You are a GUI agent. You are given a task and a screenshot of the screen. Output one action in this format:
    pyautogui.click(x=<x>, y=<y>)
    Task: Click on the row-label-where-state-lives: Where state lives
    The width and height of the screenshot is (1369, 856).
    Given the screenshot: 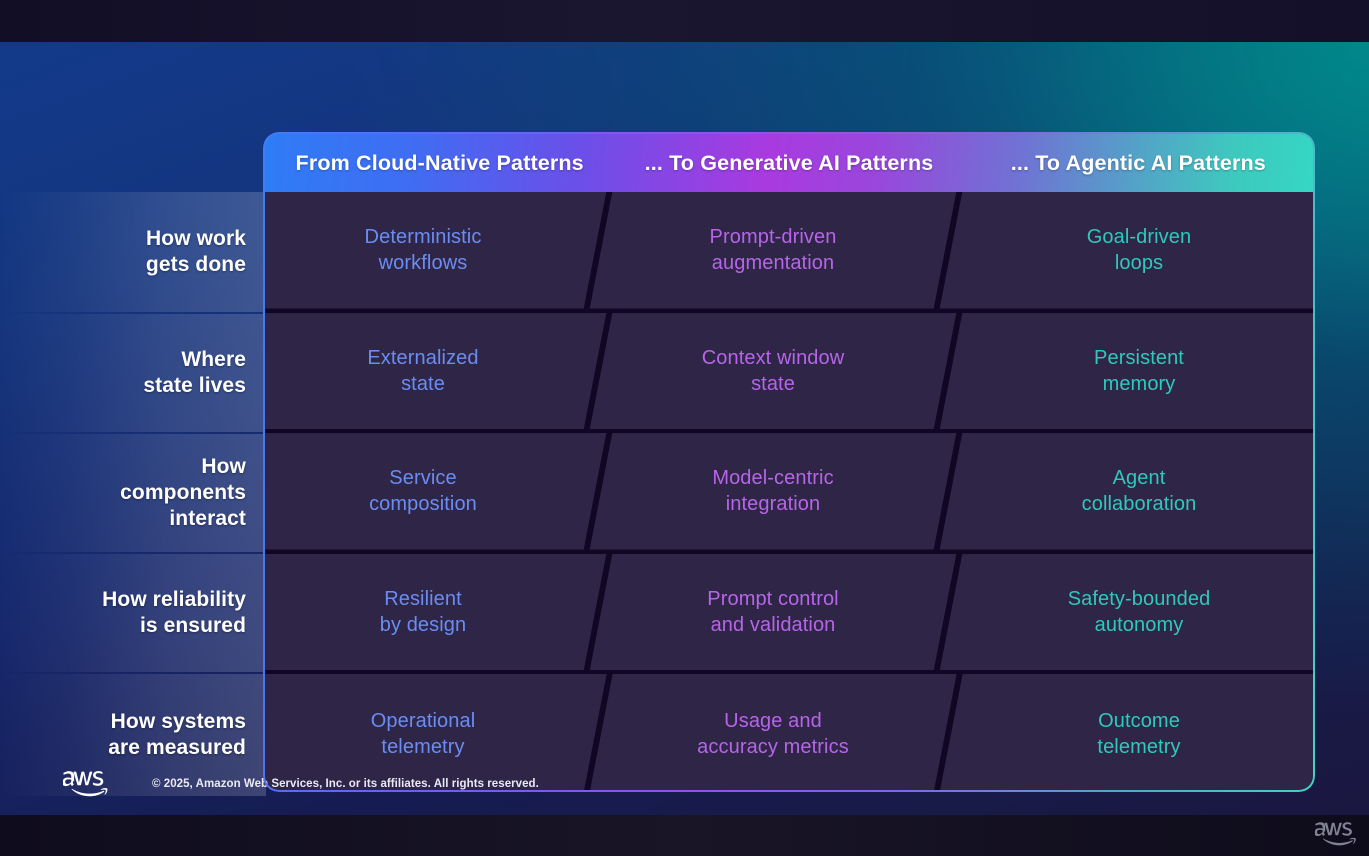 What is the action you would take?
    pyautogui.click(x=133, y=373)
    